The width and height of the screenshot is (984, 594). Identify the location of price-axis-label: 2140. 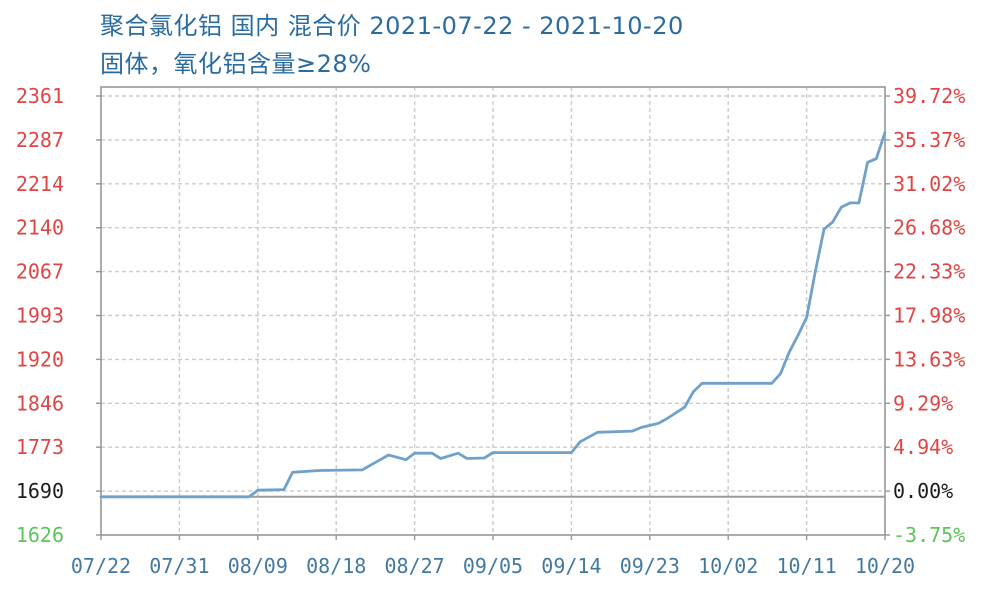
(40, 228).